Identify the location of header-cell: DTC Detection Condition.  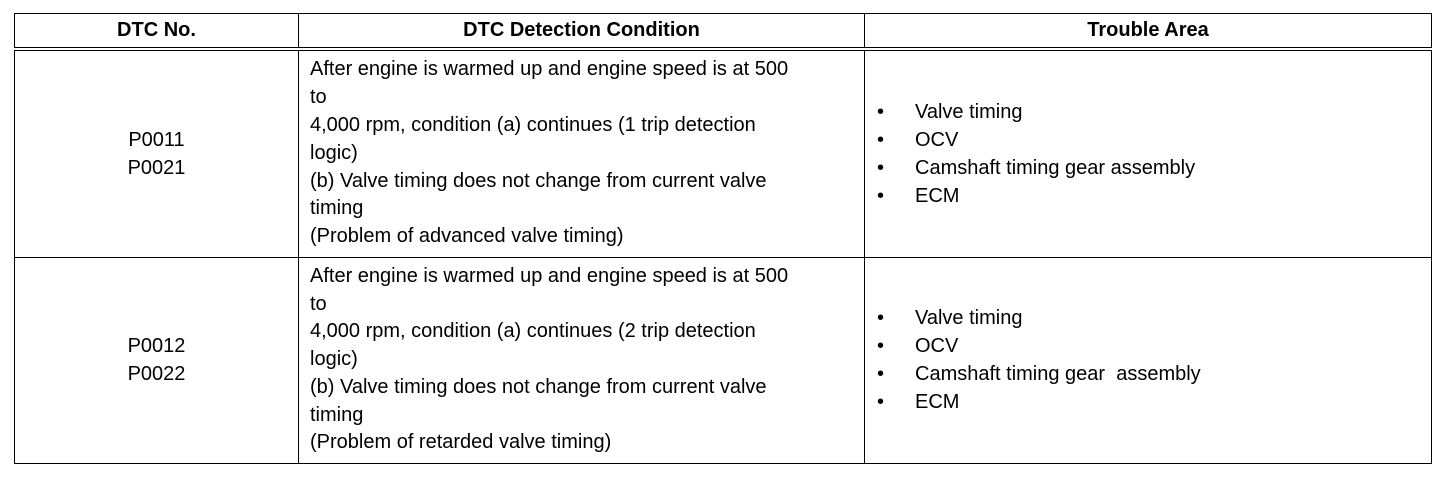
(581, 32).